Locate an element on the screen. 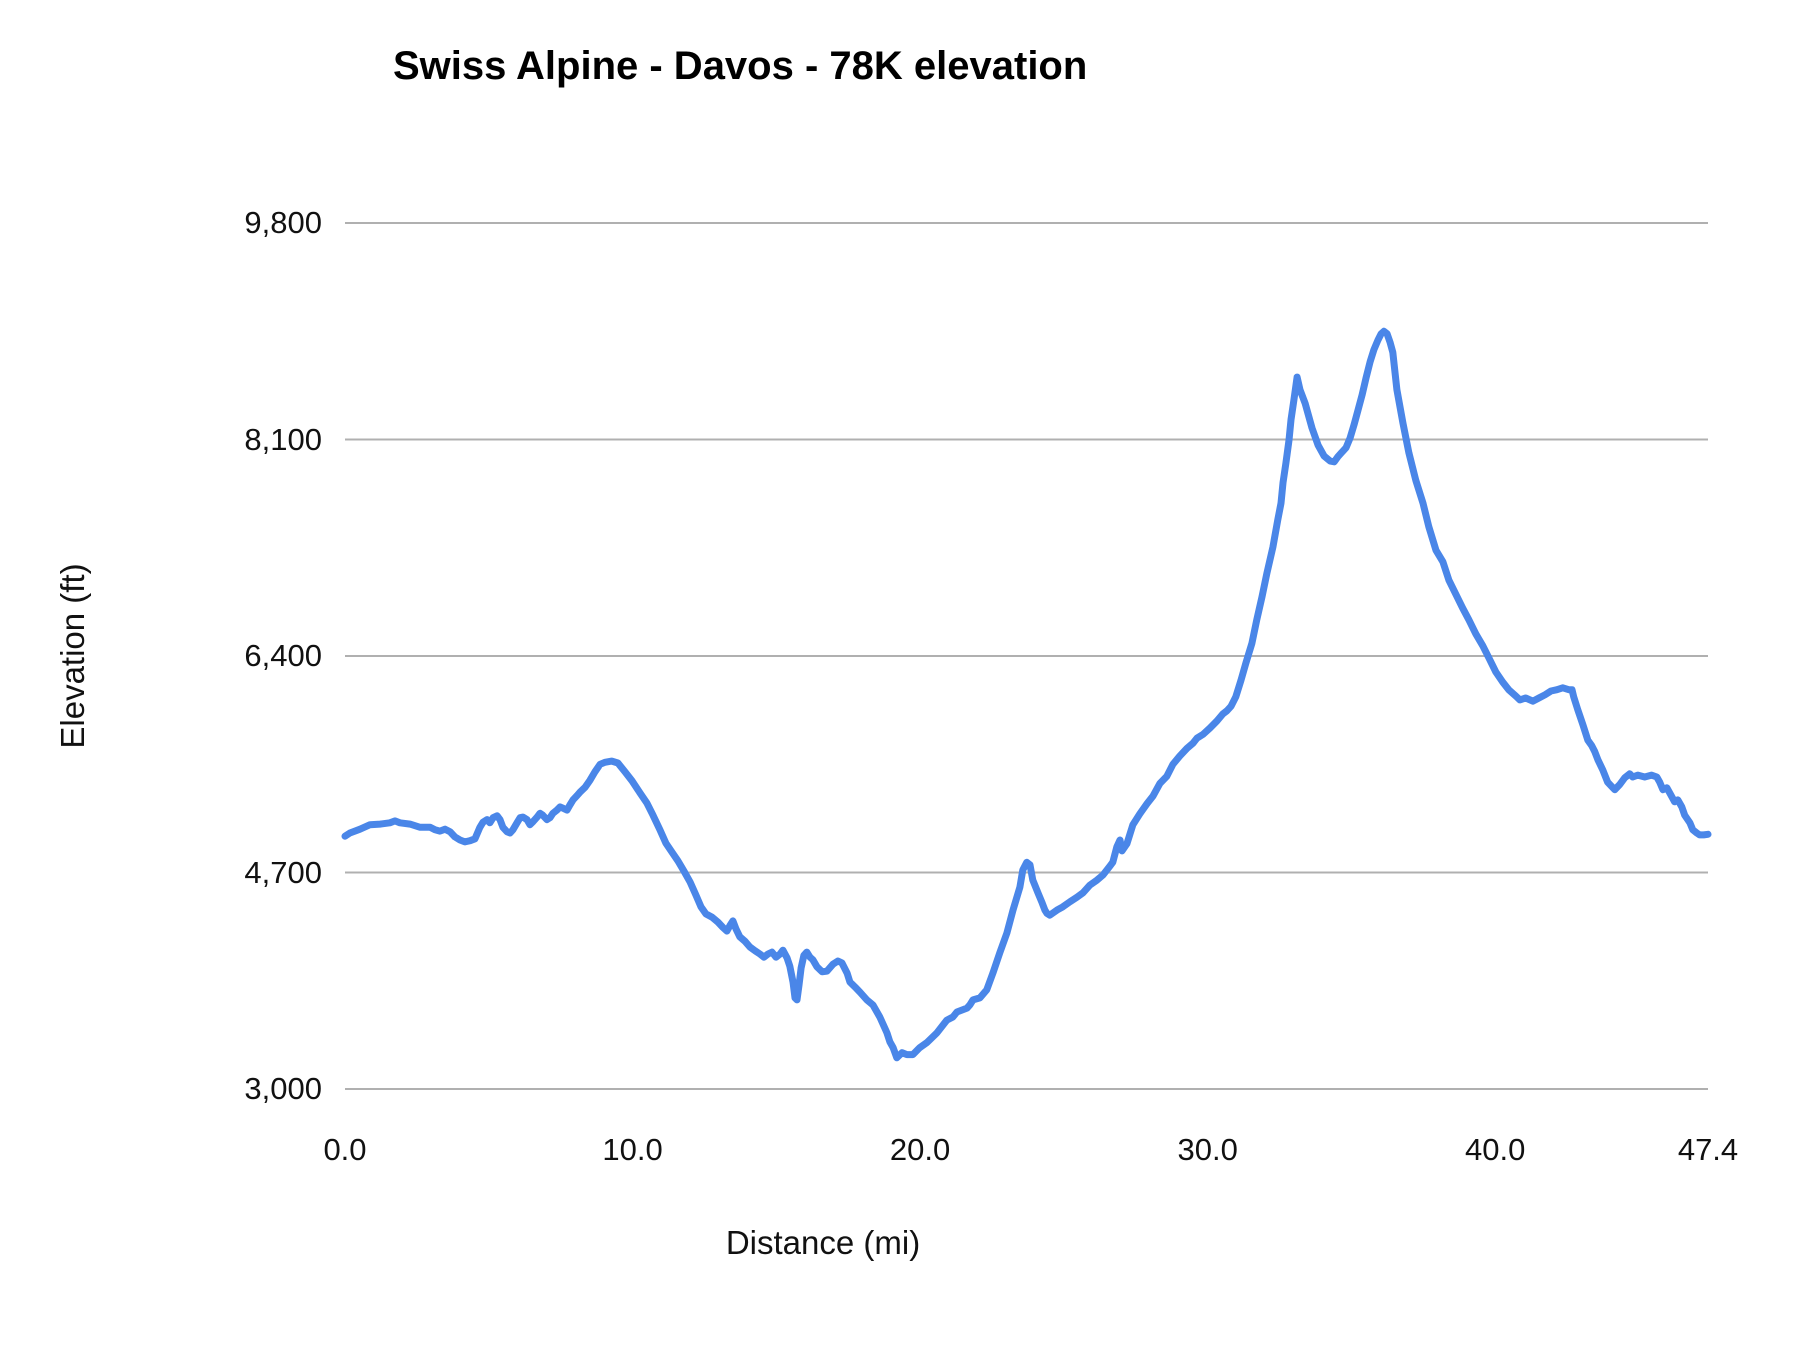  y-tick-label: 6,400 is located at coordinates (283, 655).